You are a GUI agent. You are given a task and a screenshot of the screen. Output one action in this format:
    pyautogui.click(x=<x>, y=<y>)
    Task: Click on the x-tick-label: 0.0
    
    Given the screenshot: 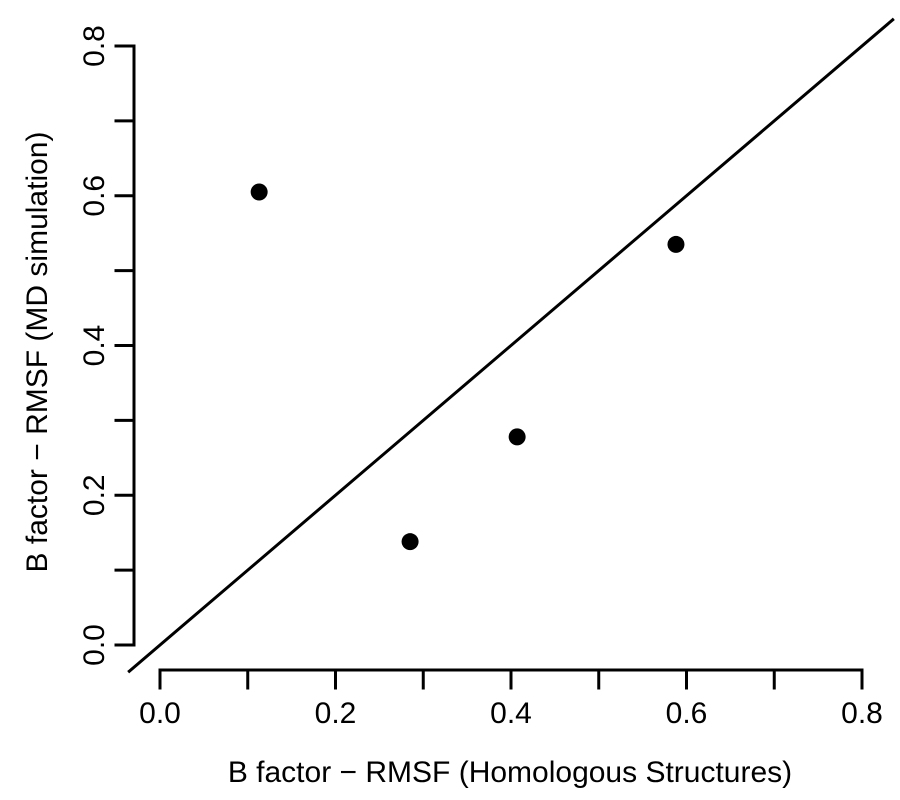 What is the action you would take?
    pyautogui.click(x=160, y=713)
    